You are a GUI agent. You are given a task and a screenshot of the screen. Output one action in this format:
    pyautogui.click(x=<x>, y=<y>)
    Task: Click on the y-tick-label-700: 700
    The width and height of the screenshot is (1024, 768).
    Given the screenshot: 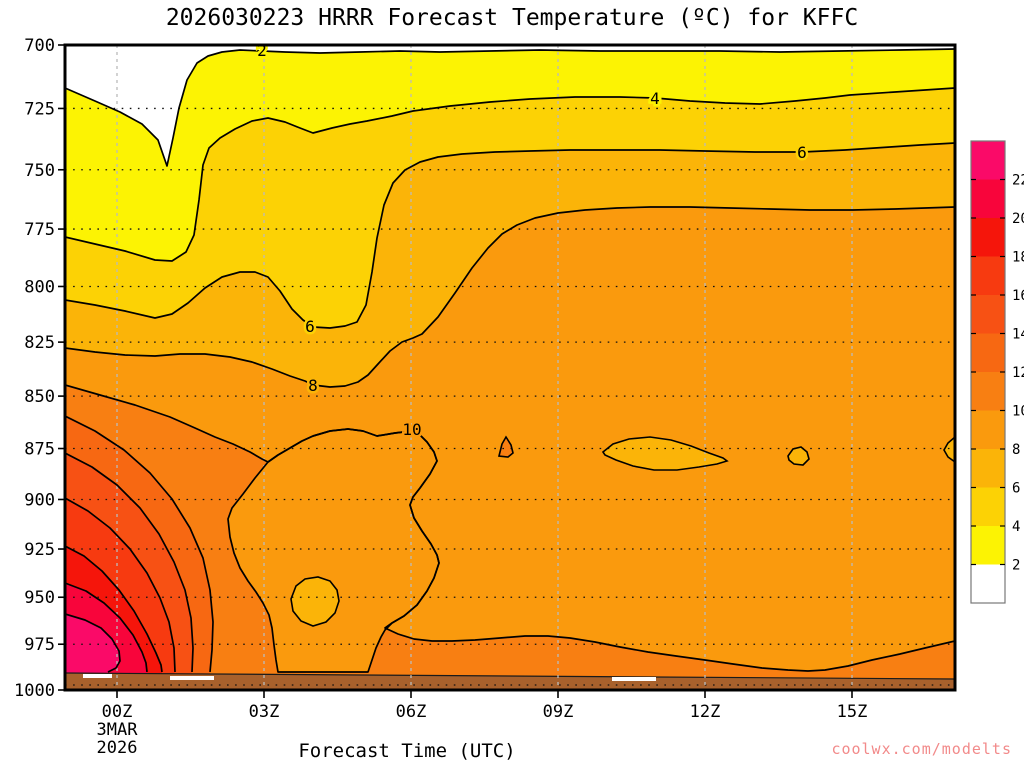 What is the action you would take?
    pyautogui.click(x=39, y=46)
    